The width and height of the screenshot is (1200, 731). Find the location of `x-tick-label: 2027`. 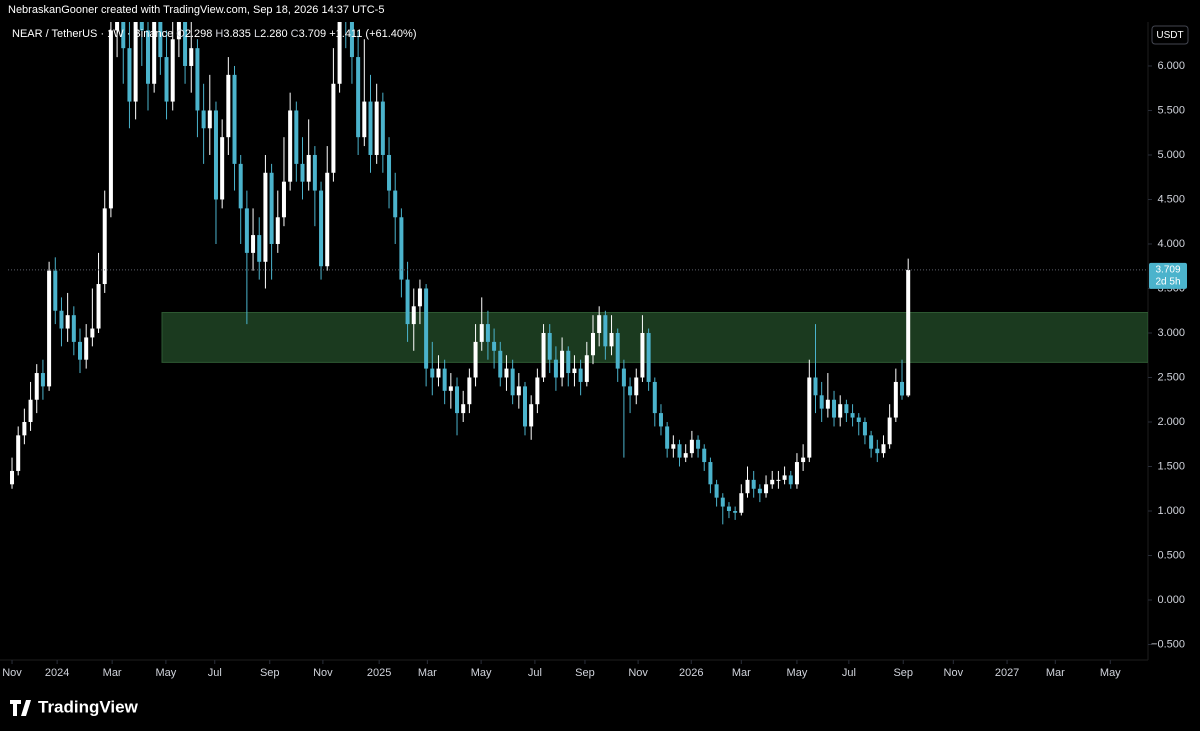

x-tick-label: 2027 is located at coordinates (1007, 673).